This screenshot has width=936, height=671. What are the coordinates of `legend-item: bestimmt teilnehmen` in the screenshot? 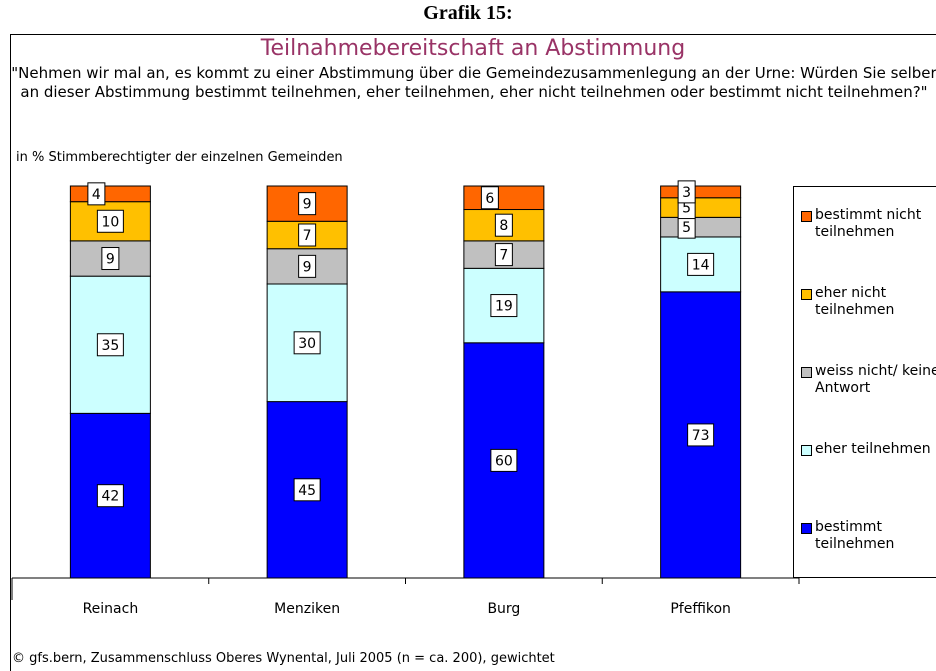 It's located at (868, 536).